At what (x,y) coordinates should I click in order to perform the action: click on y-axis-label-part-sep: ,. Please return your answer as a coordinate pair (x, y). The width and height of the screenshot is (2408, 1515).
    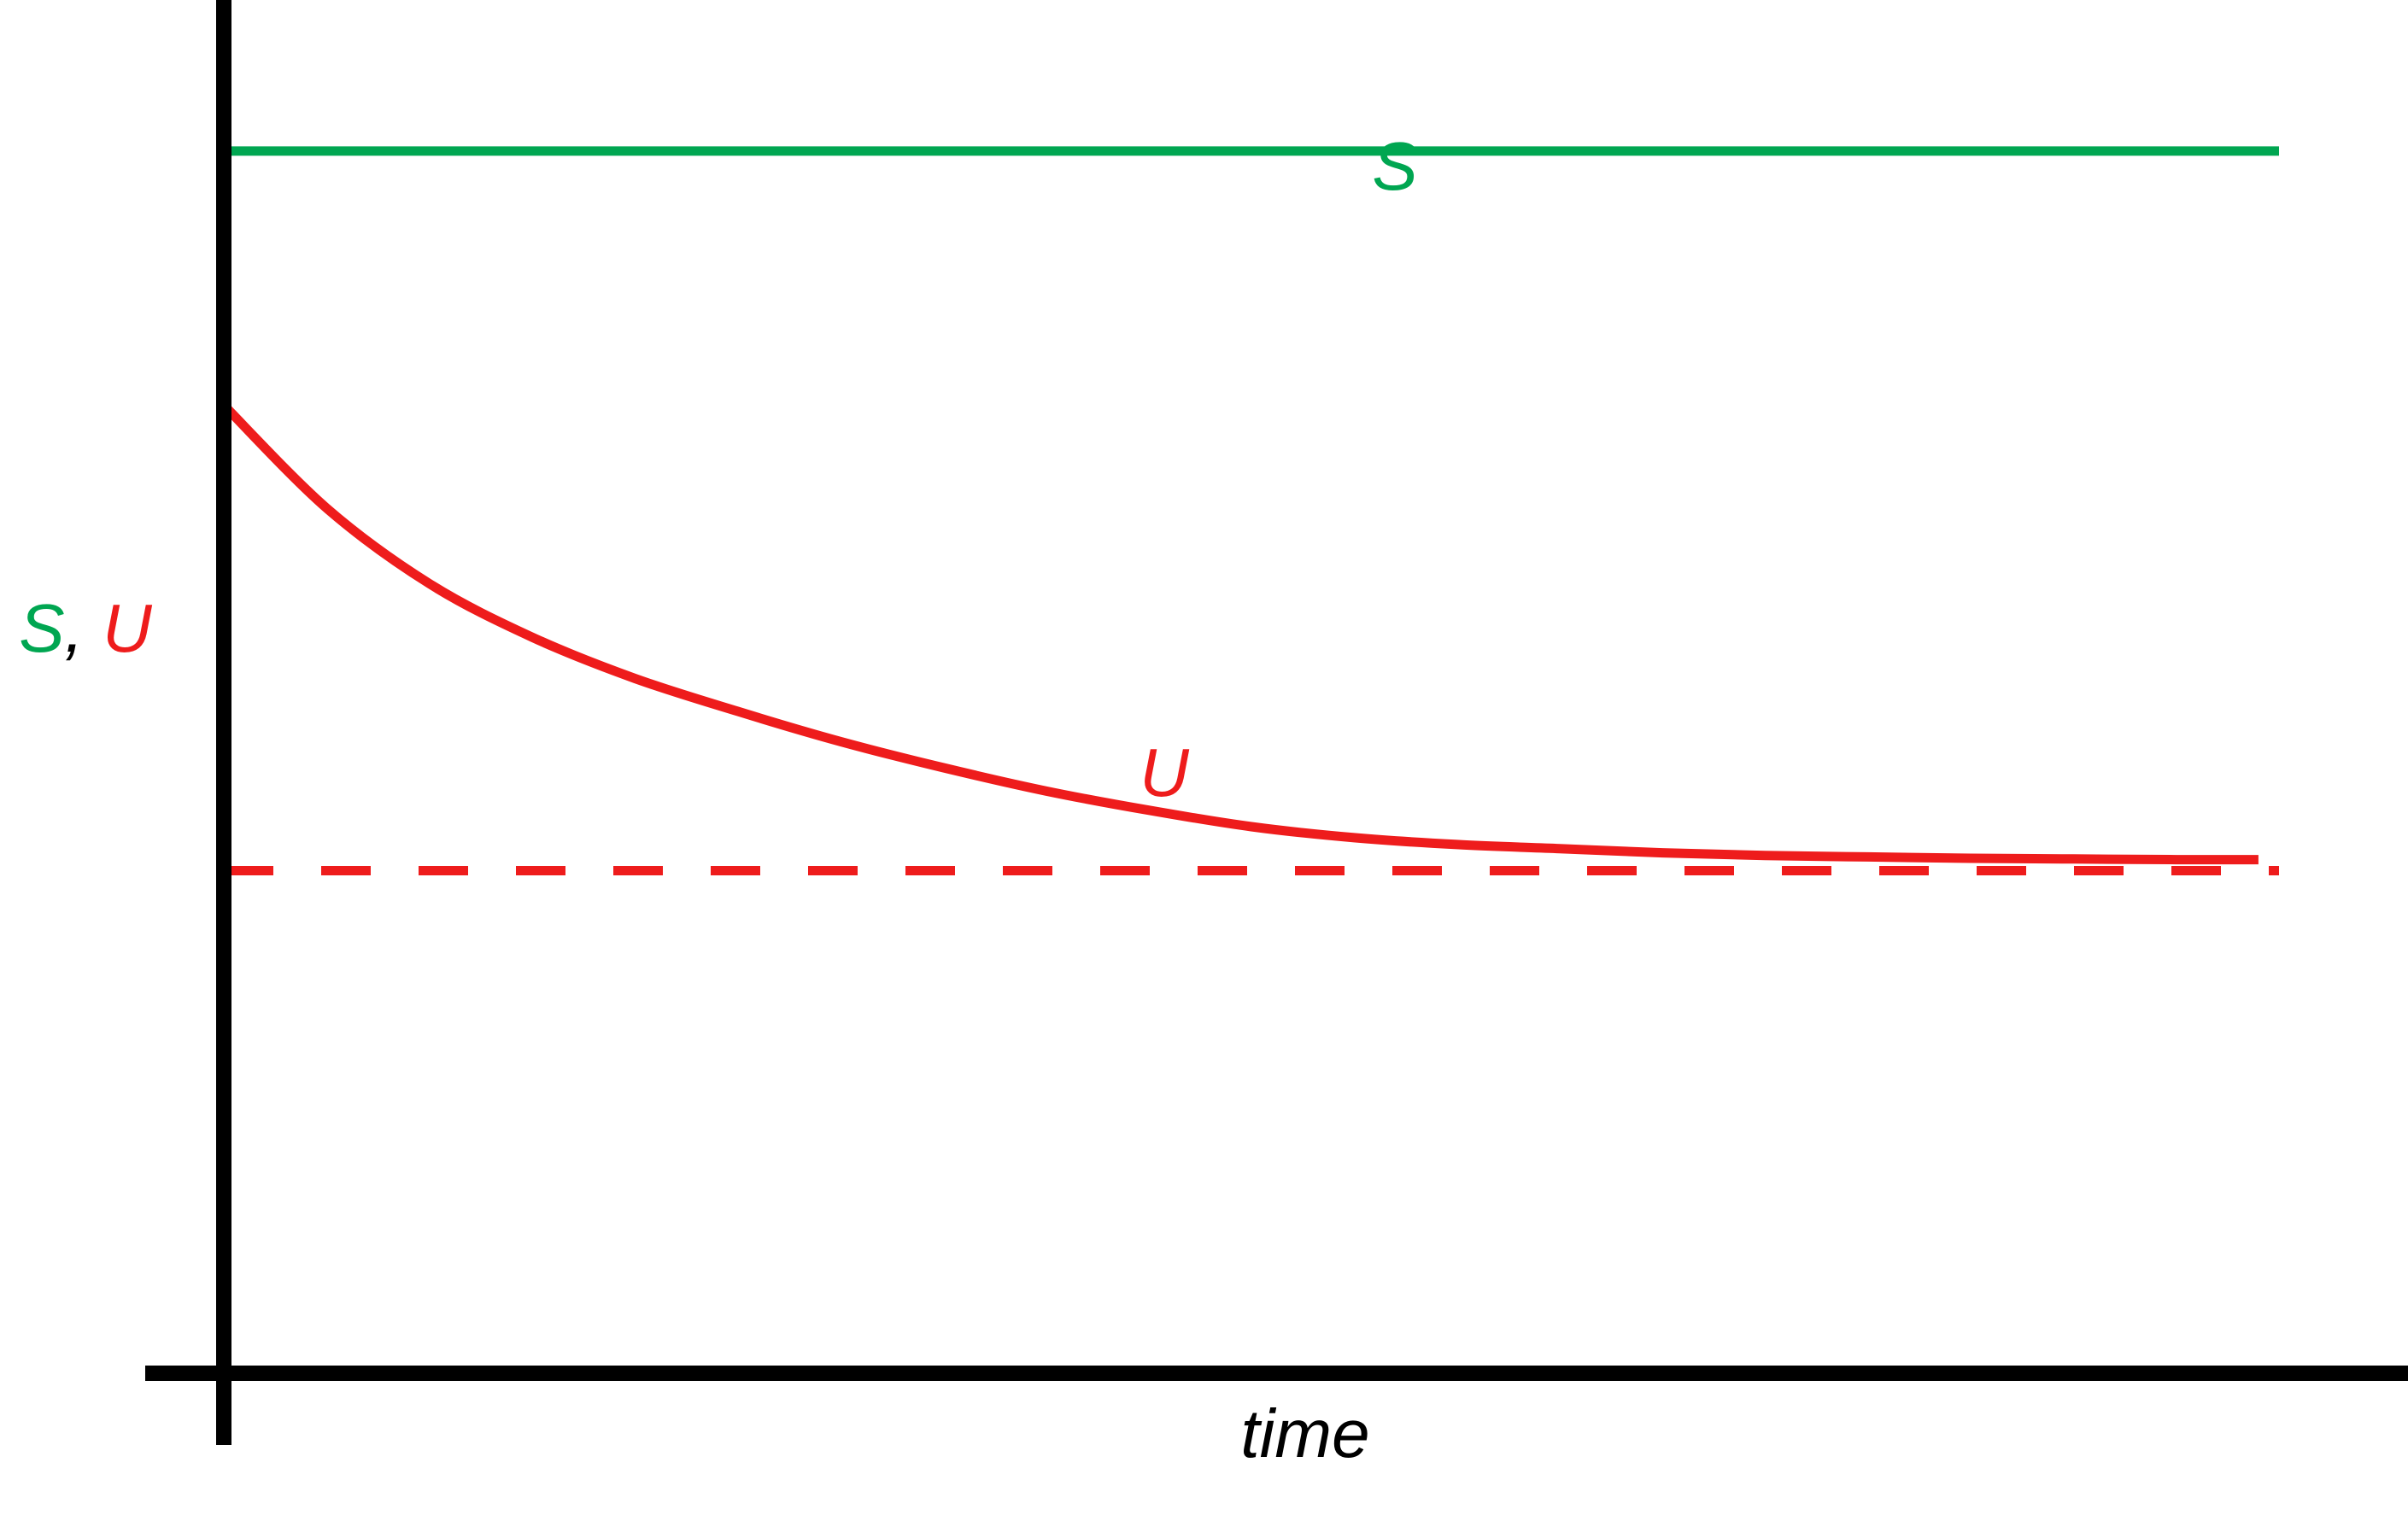
    Looking at the image, I should click on (84, 628).